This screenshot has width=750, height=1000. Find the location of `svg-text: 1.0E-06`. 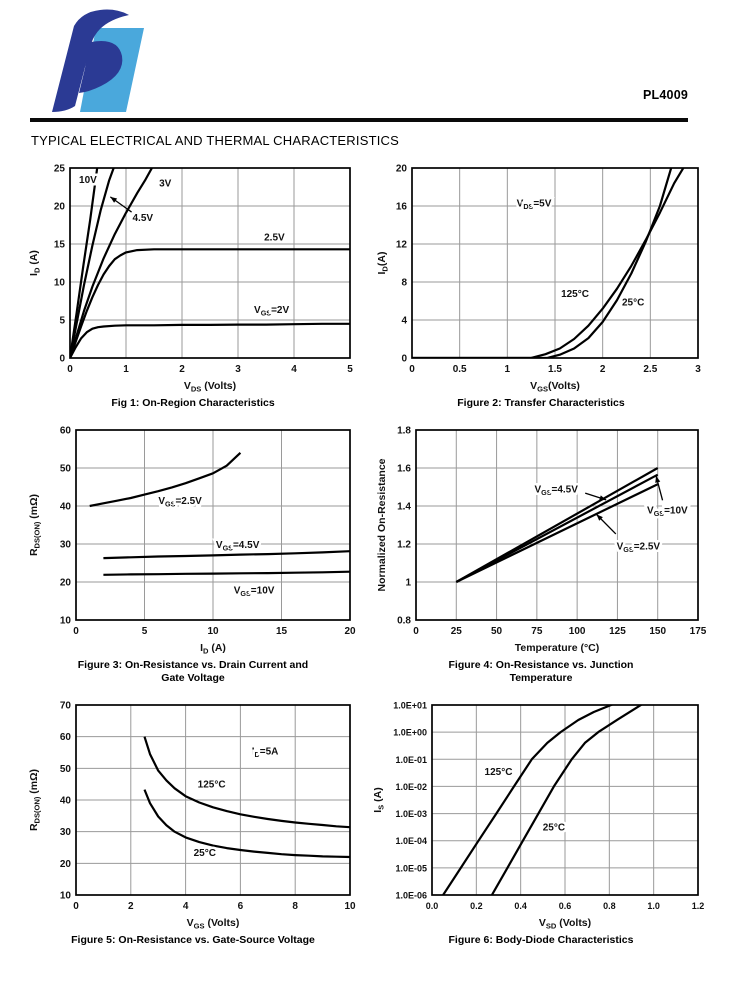

svg-text: 1.0E-06 is located at coordinates (411, 896).